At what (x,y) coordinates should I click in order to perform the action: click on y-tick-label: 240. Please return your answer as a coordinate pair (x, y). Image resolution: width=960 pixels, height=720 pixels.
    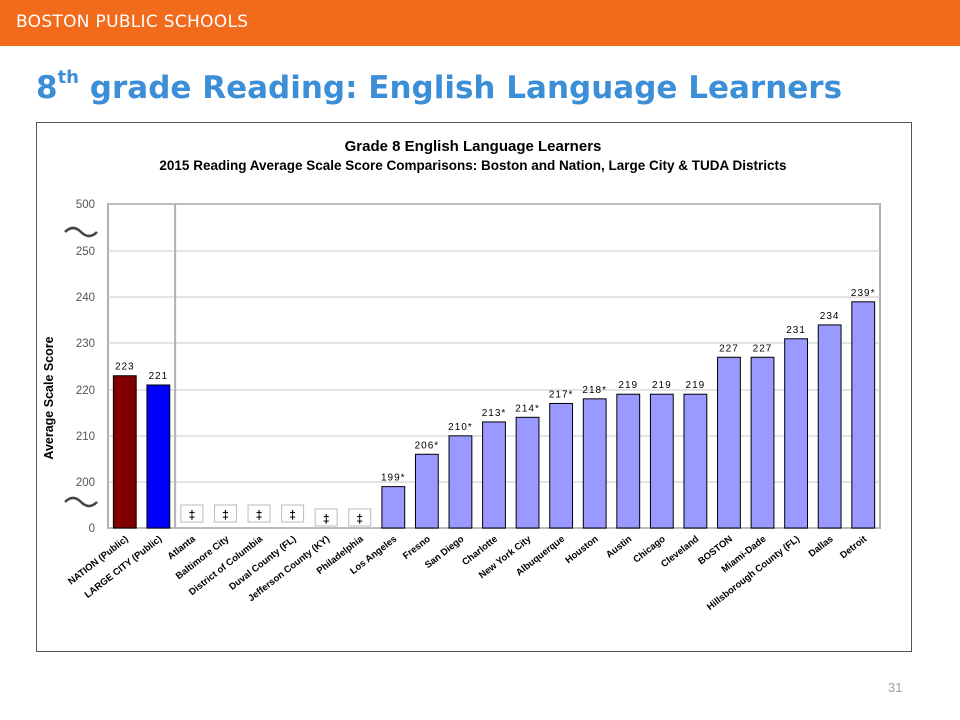
    Looking at the image, I should click on (85, 298).